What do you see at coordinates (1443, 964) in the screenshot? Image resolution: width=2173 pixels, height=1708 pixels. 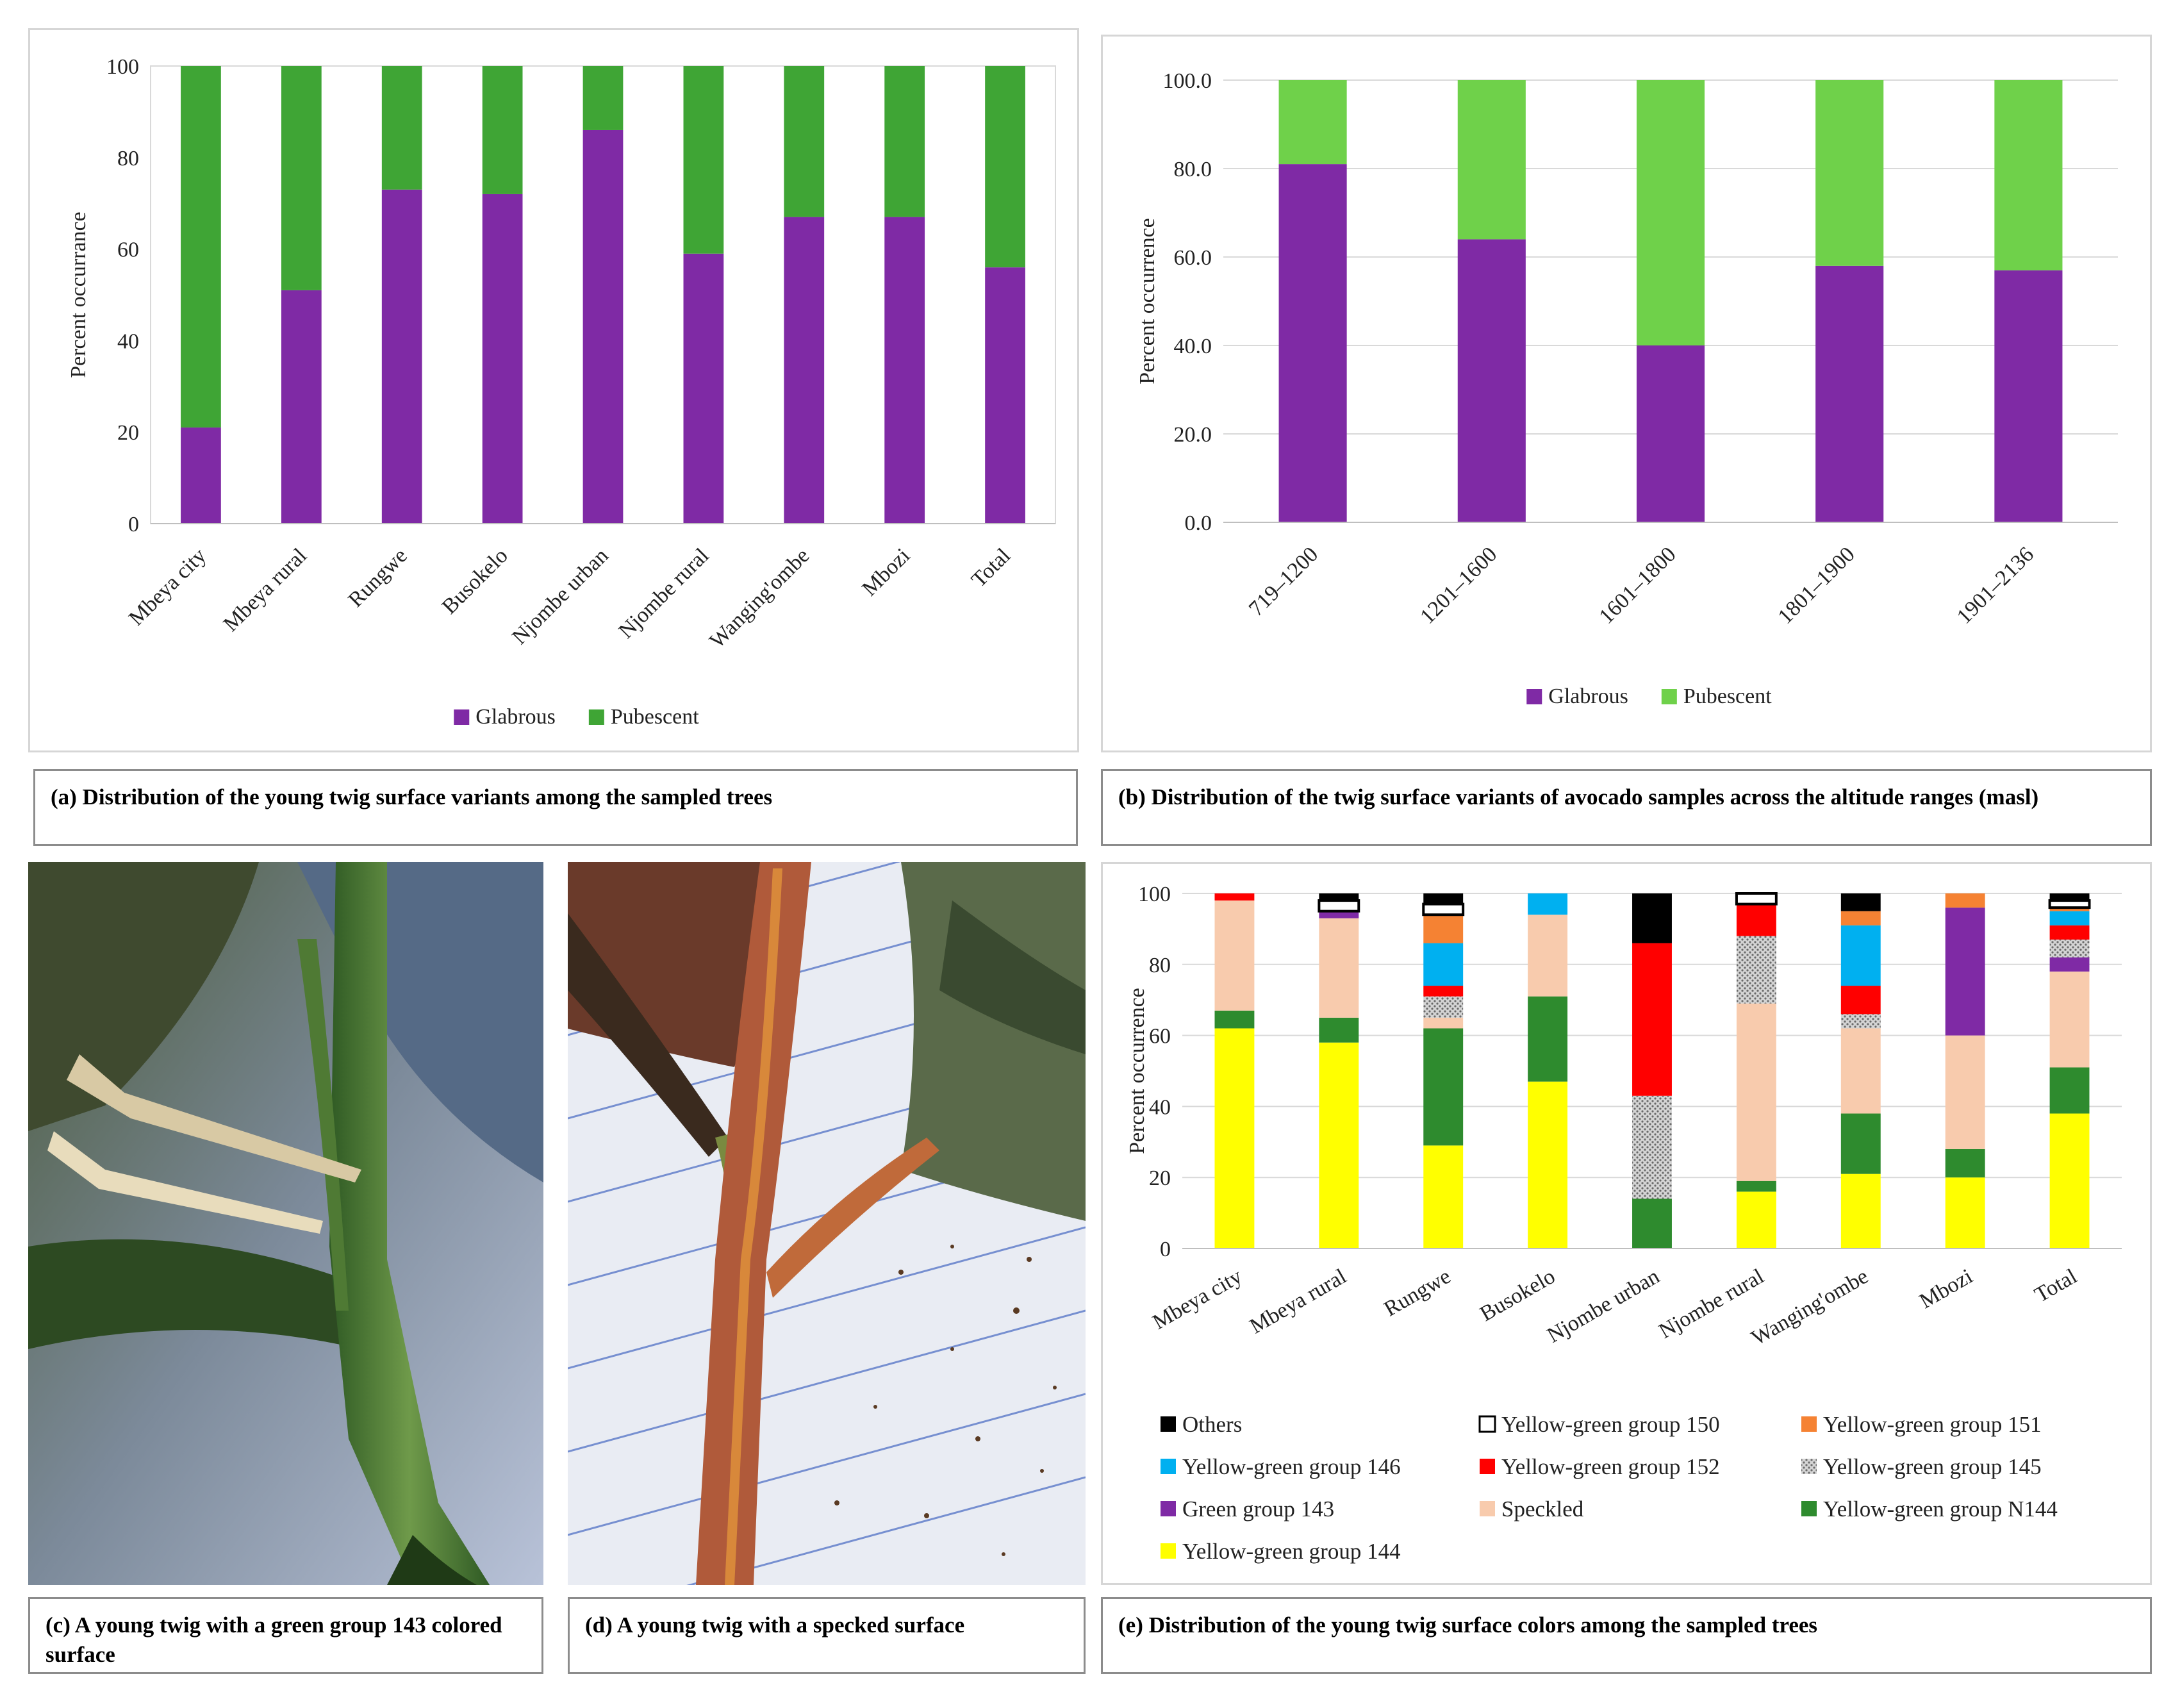 I see `bar-yellow-green-group-146-rungwe` at bounding box center [1443, 964].